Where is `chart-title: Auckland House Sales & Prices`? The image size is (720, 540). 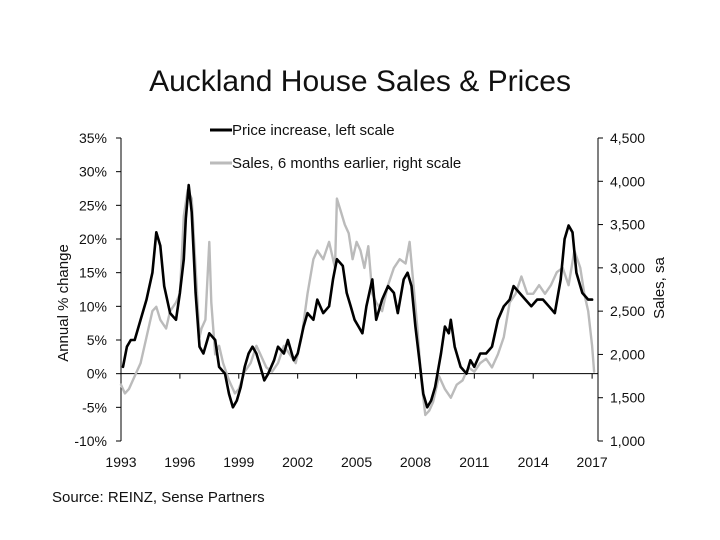
chart-title: Auckland House Sales & Prices is located at coordinates (360, 81).